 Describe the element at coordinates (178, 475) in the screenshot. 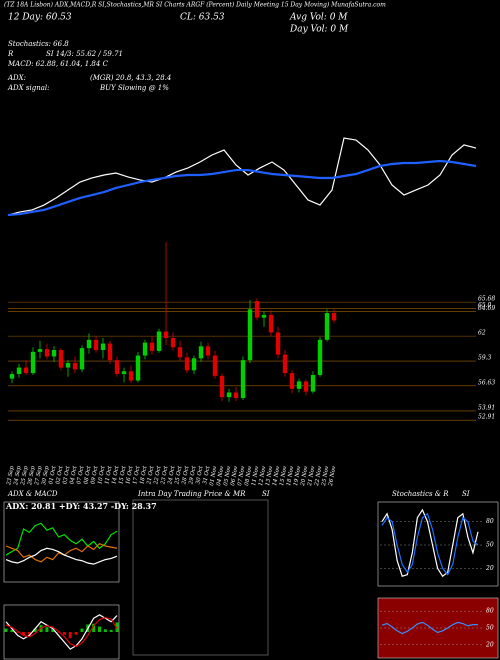

I see `x-tick-label: 25 Oct` at that location.